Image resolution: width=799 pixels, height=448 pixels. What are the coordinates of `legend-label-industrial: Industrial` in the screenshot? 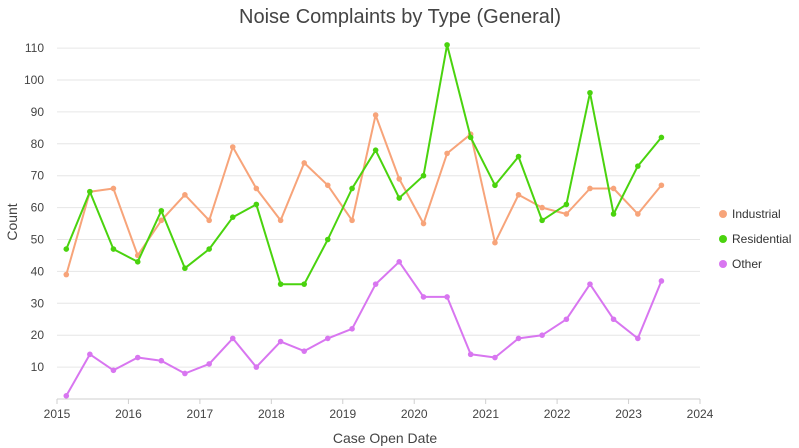 It's located at (756, 214).